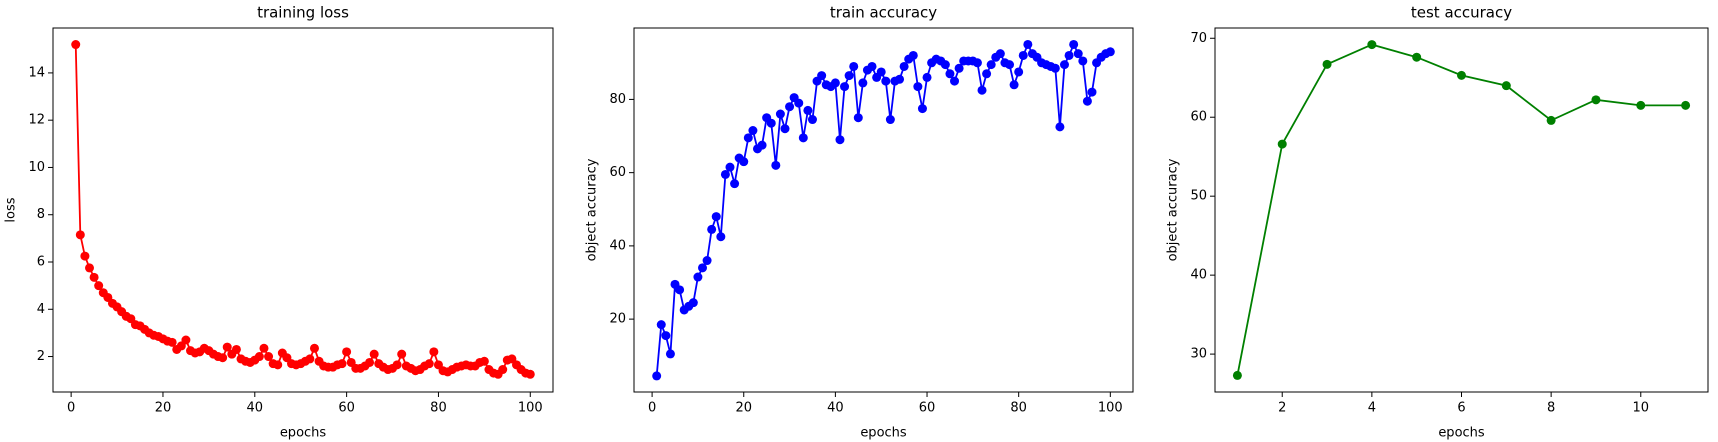  I want to click on x-tick-label: 60, so click(927, 408).